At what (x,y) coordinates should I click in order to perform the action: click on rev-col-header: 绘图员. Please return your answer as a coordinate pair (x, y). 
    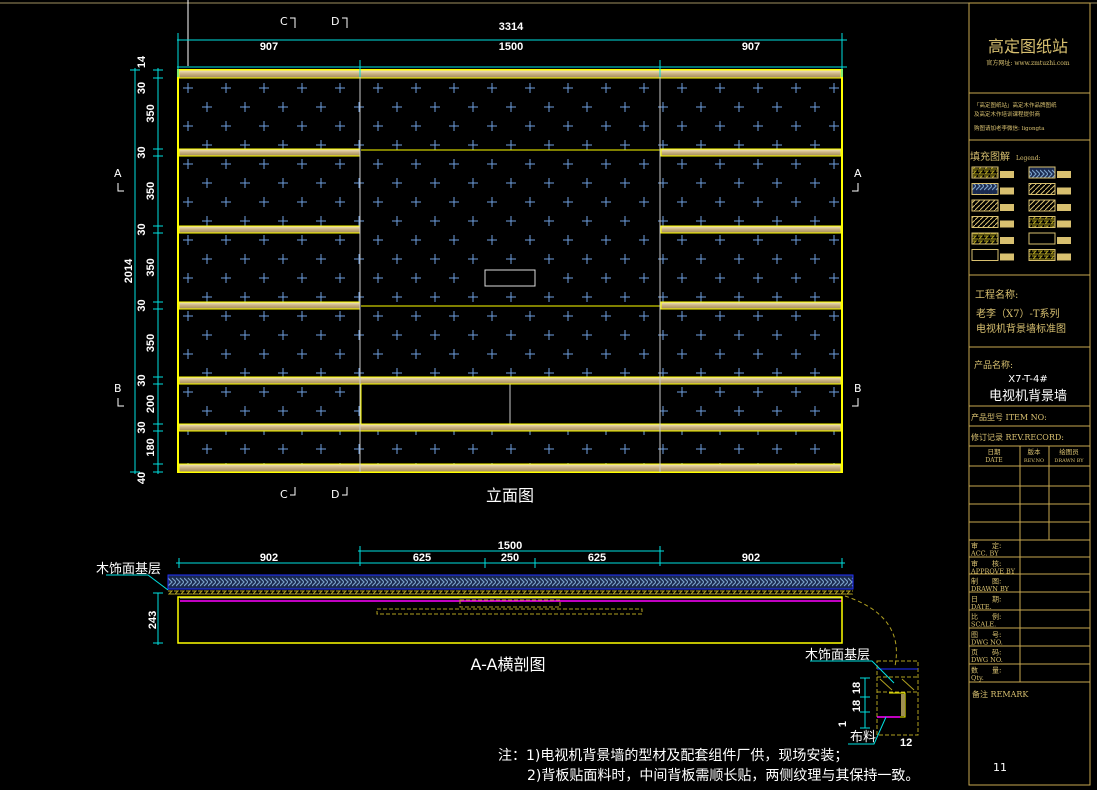
    Looking at the image, I should click on (1069, 451).